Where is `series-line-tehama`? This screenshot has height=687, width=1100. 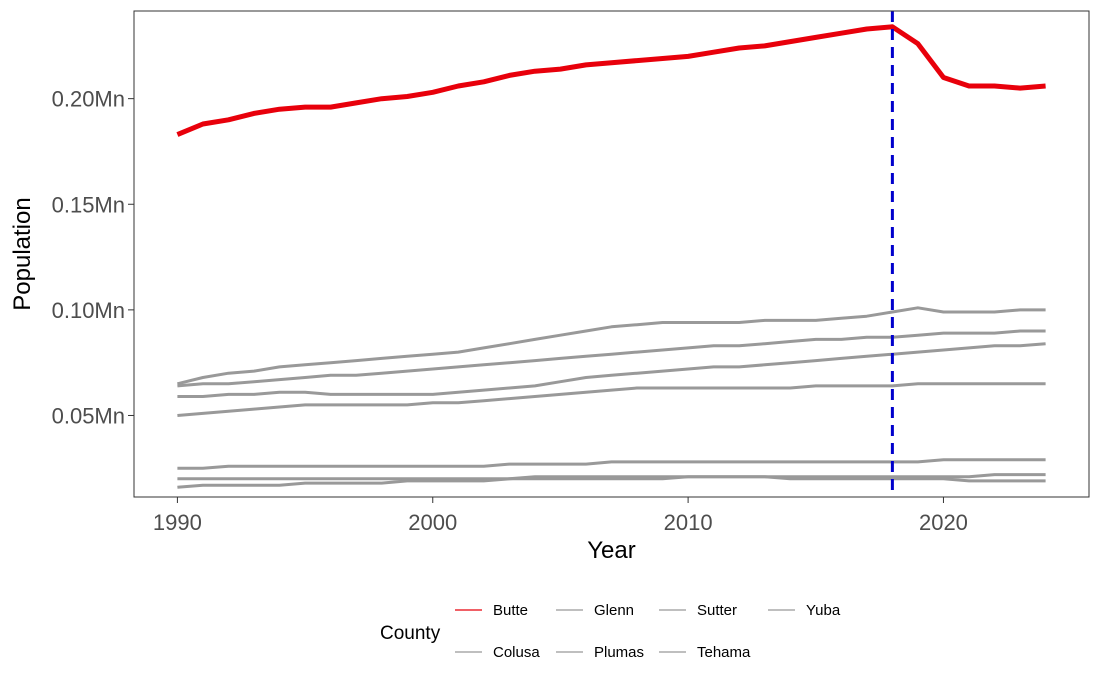 series-line-tehama is located at coordinates (611, 346).